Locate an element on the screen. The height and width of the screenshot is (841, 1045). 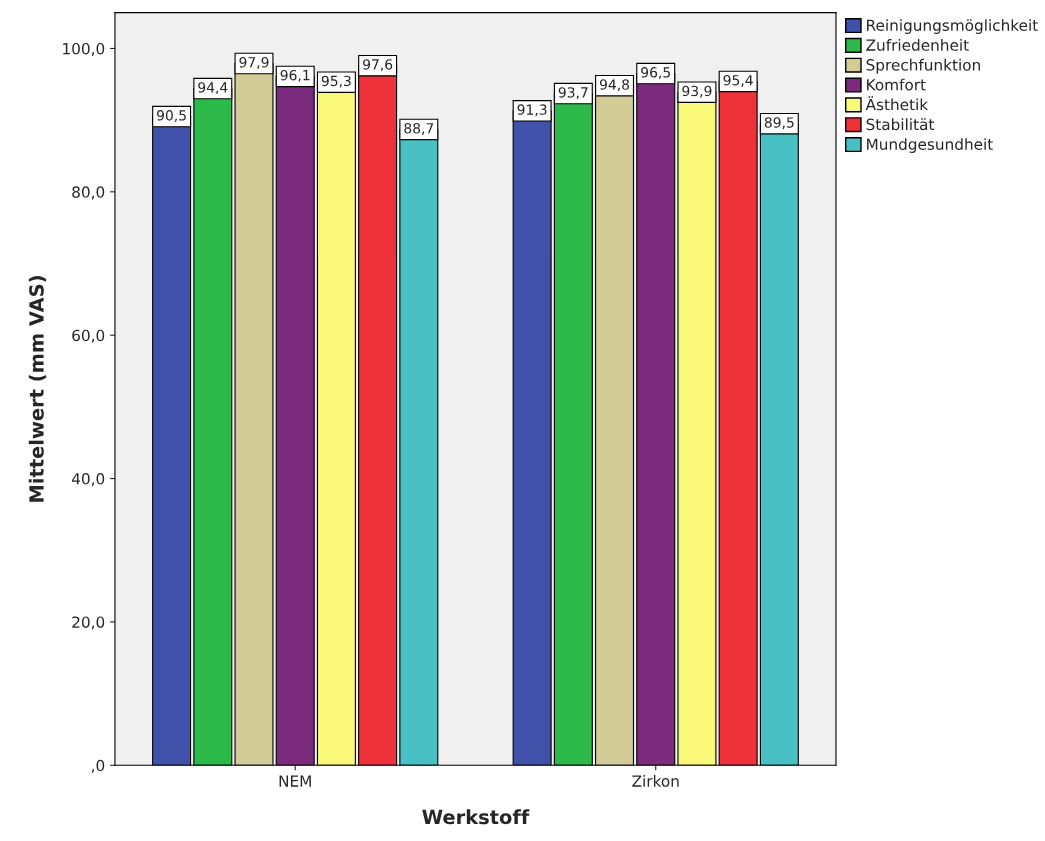
y-tick-label: 100,0 is located at coordinates (84, 49).